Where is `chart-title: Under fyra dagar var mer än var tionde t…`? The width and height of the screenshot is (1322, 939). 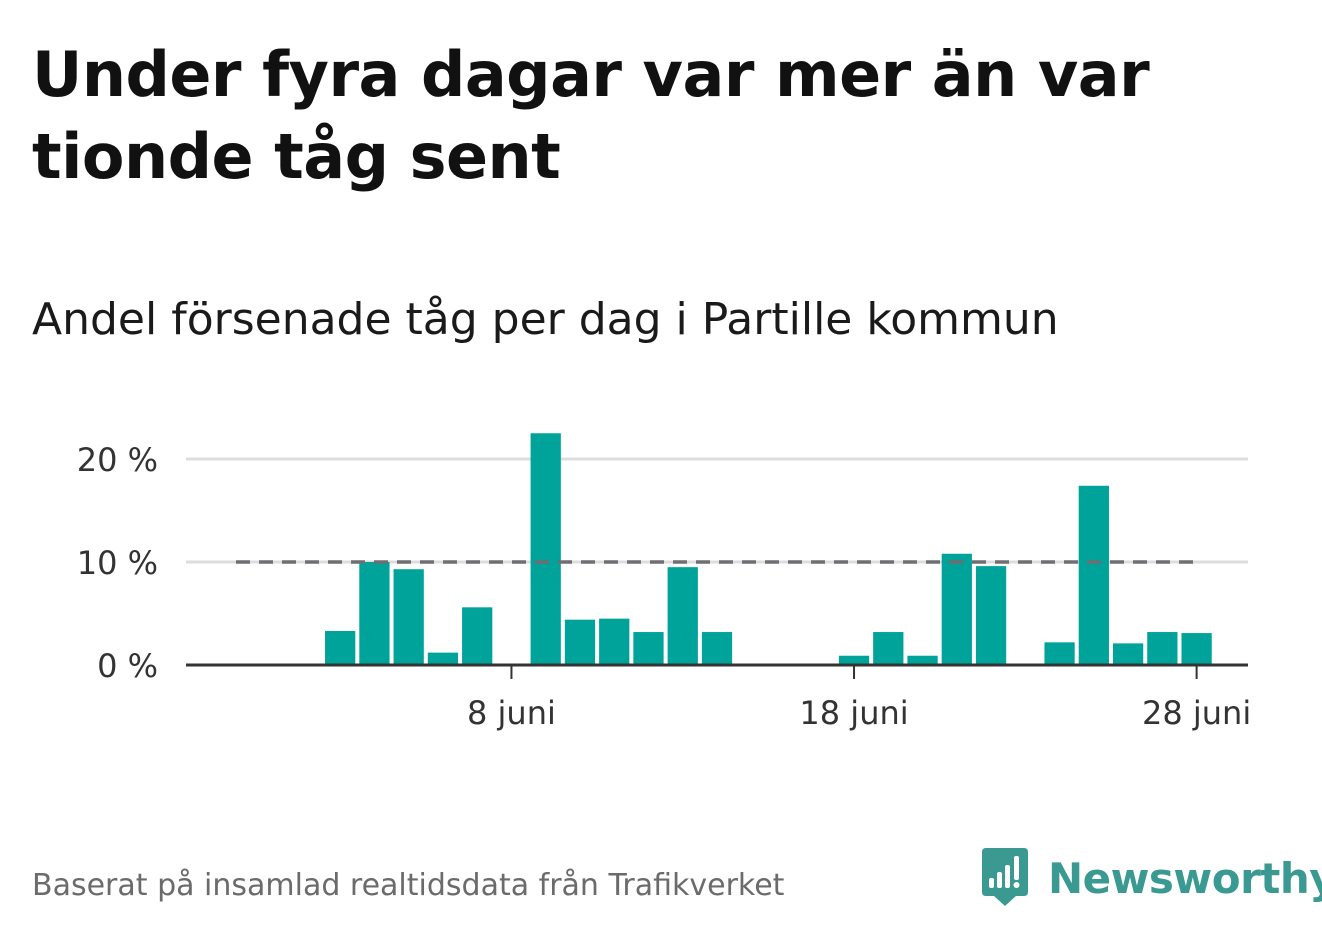 chart-title: Under fyra dagar var mer än var tionde t… is located at coordinates (591, 115).